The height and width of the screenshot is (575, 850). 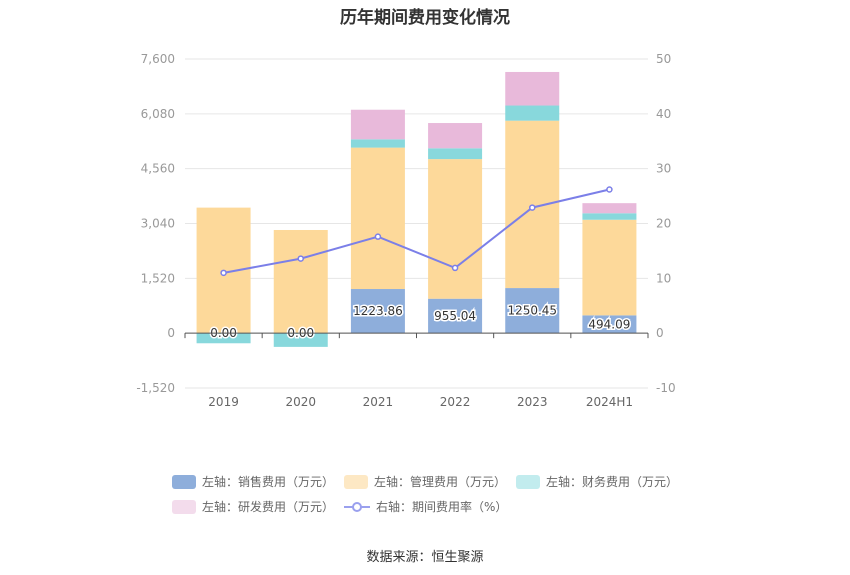 What do you see at coordinates (378, 402) in the screenshot?
I see `x-tick-label: 2021` at bounding box center [378, 402].